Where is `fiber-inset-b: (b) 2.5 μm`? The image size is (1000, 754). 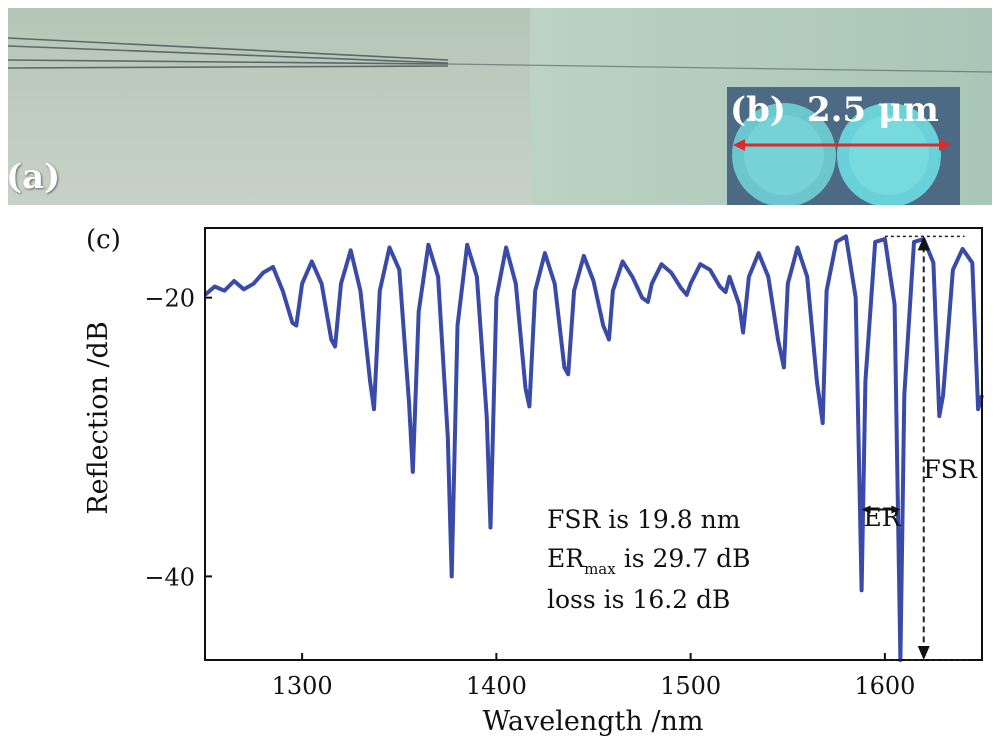
fiber-inset-b: (b) 2.5 μm is located at coordinates (843, 146).